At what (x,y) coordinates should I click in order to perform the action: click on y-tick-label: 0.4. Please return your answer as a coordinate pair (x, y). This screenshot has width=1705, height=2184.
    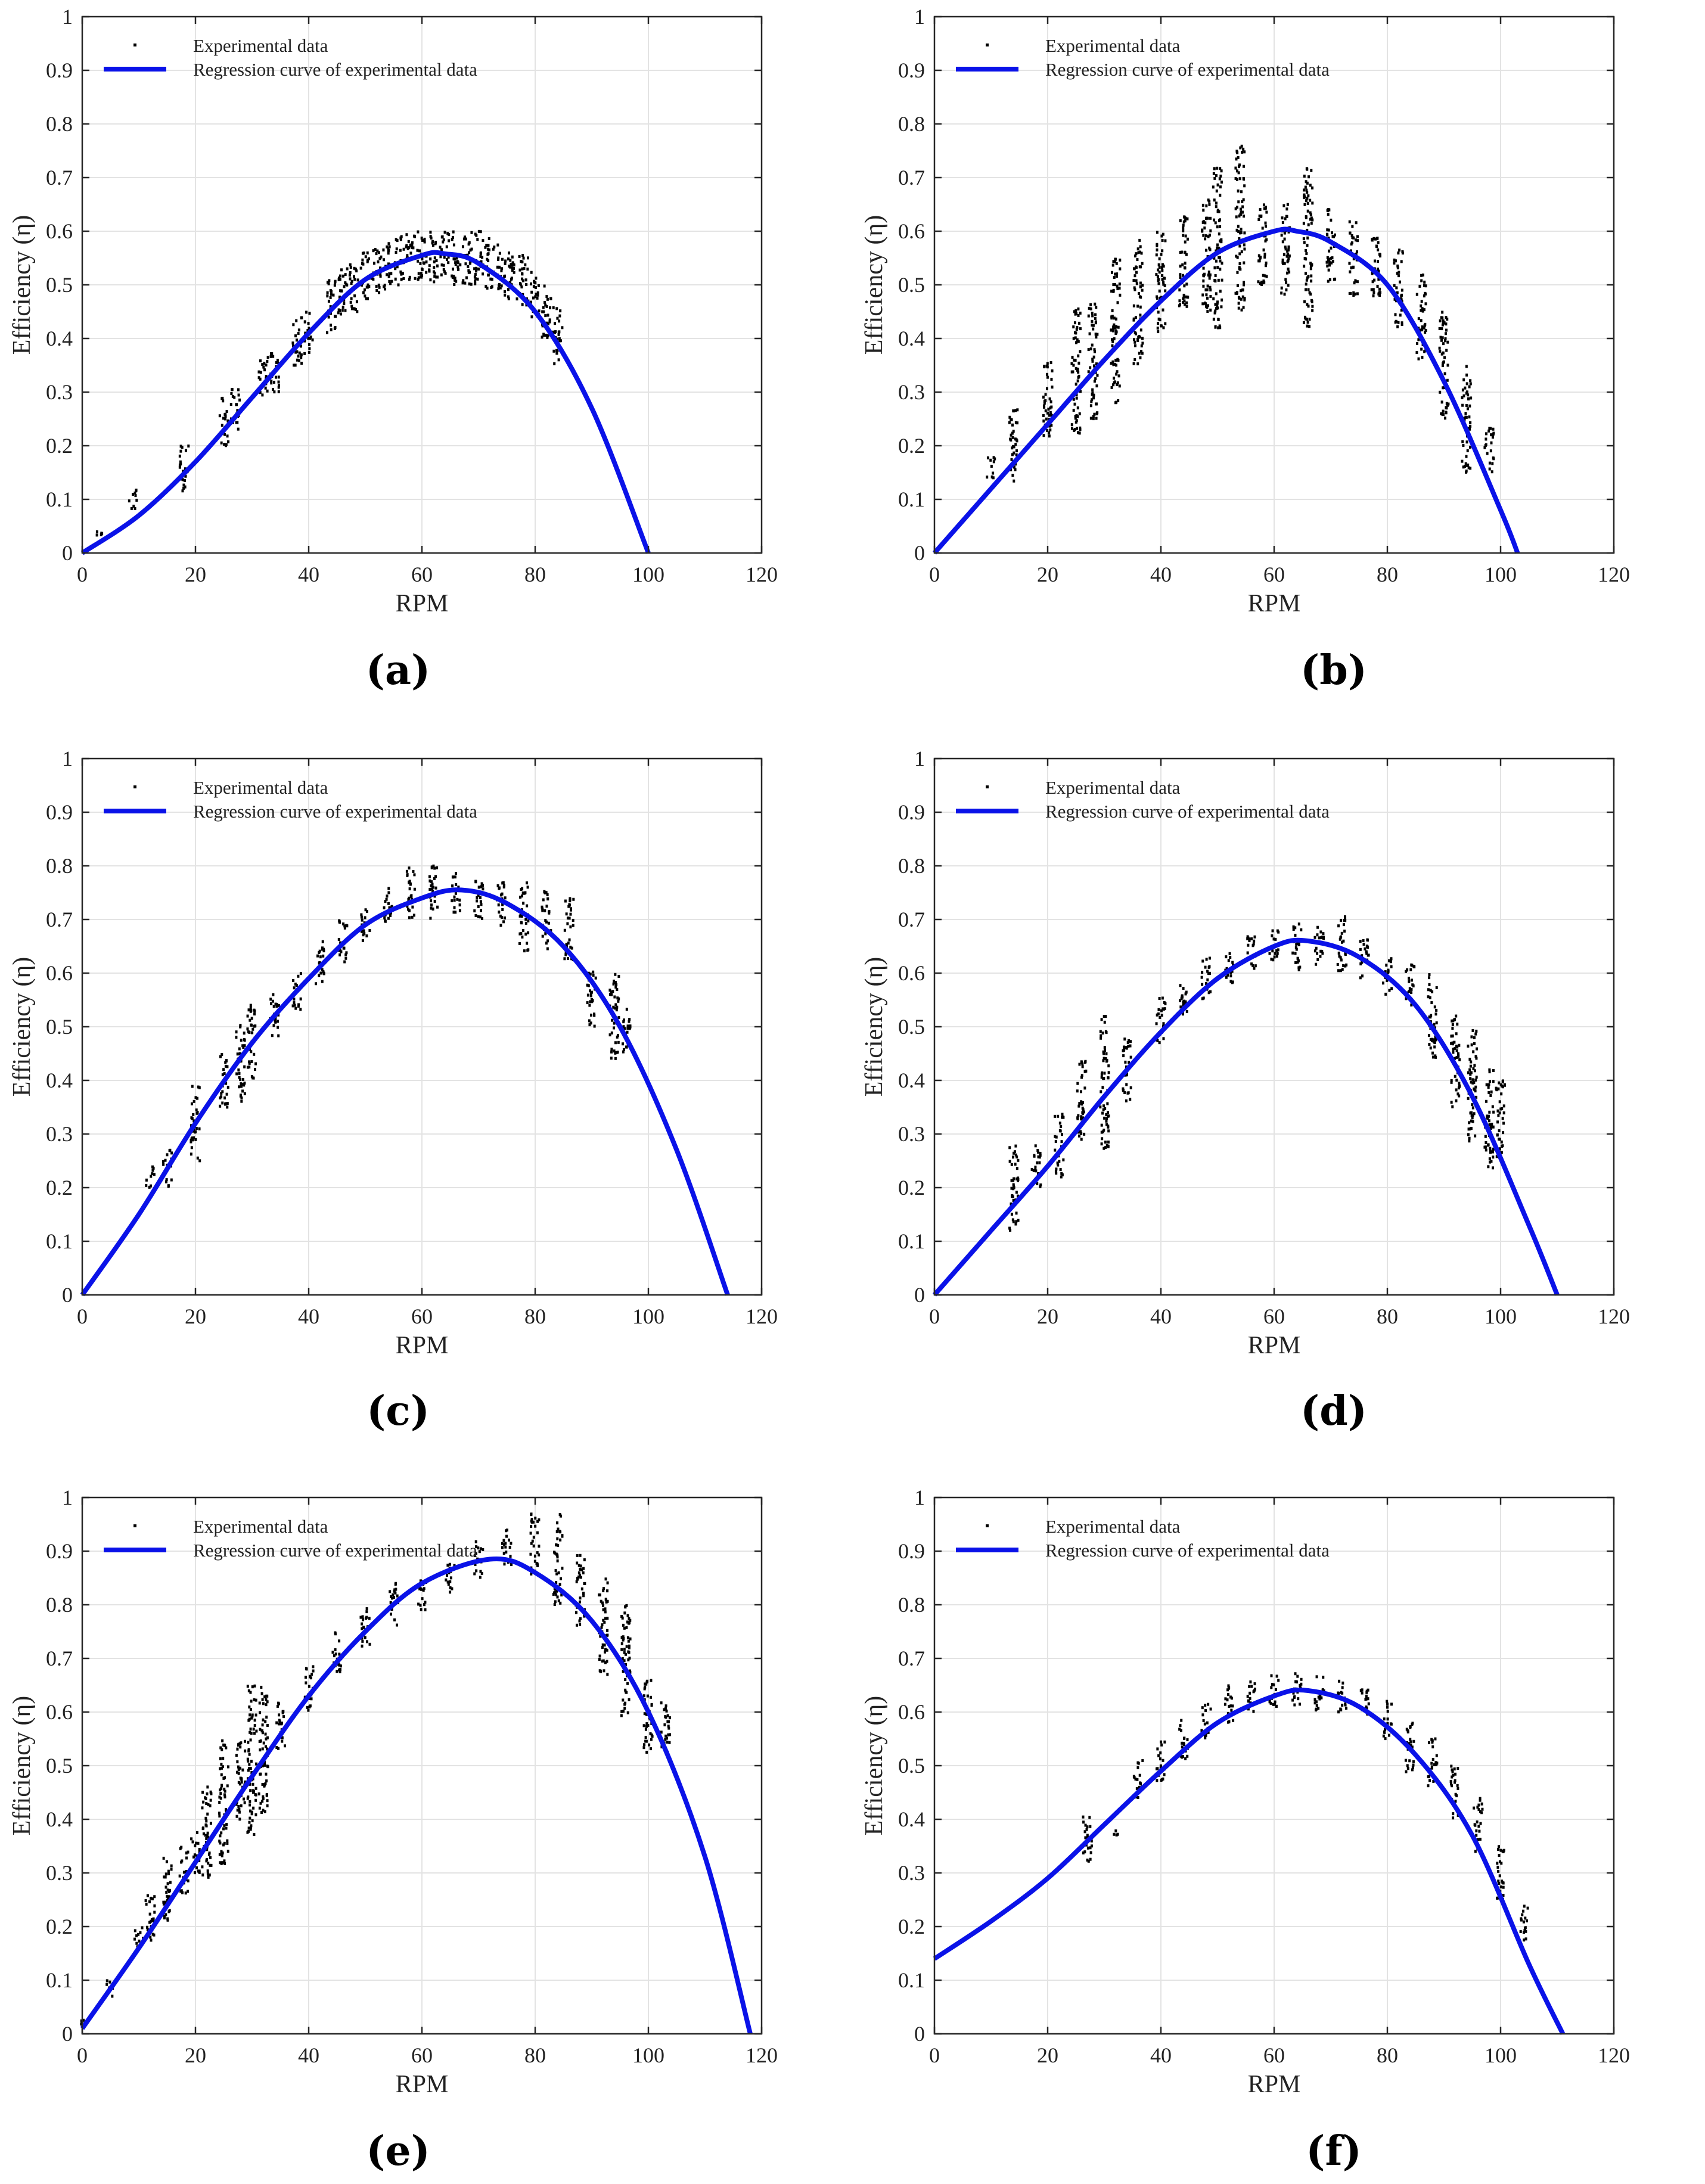
    Looking at the image, I should click on (911, 1819).